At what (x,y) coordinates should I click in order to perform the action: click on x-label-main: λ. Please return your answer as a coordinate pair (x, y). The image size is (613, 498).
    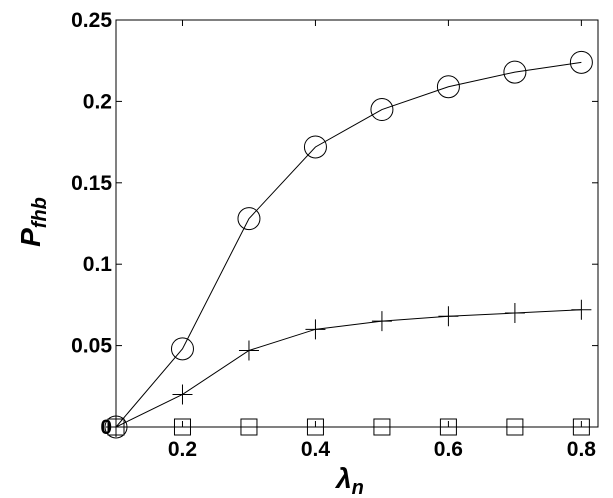
    Looking at the image, I should click on (343, 478).